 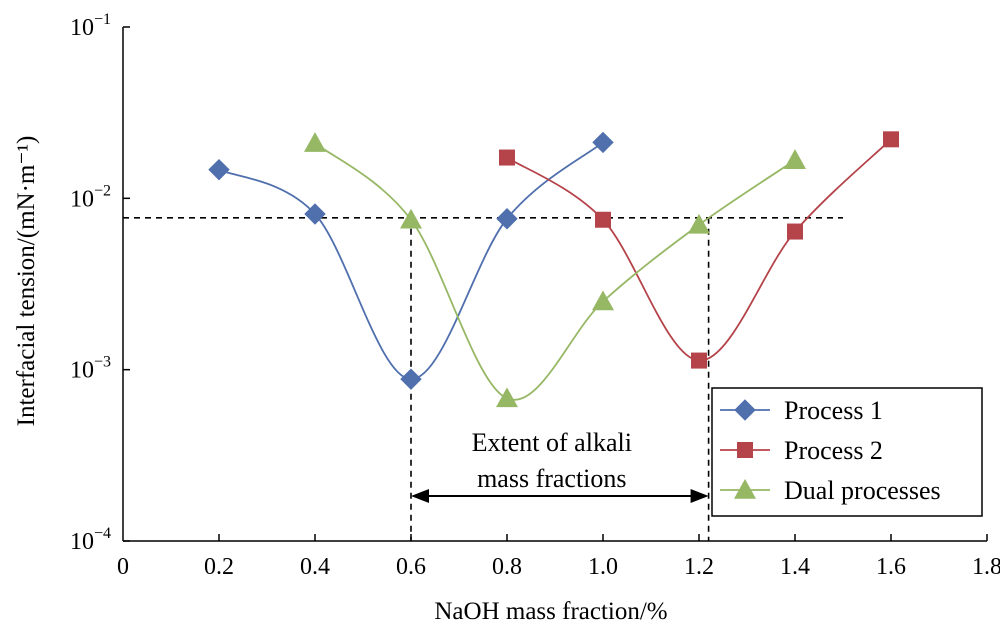 What do you see at coordinates (552, 442) in the screenshot?
I see `annotation-text: Extent of alkali` at bounding box center [552, 442].